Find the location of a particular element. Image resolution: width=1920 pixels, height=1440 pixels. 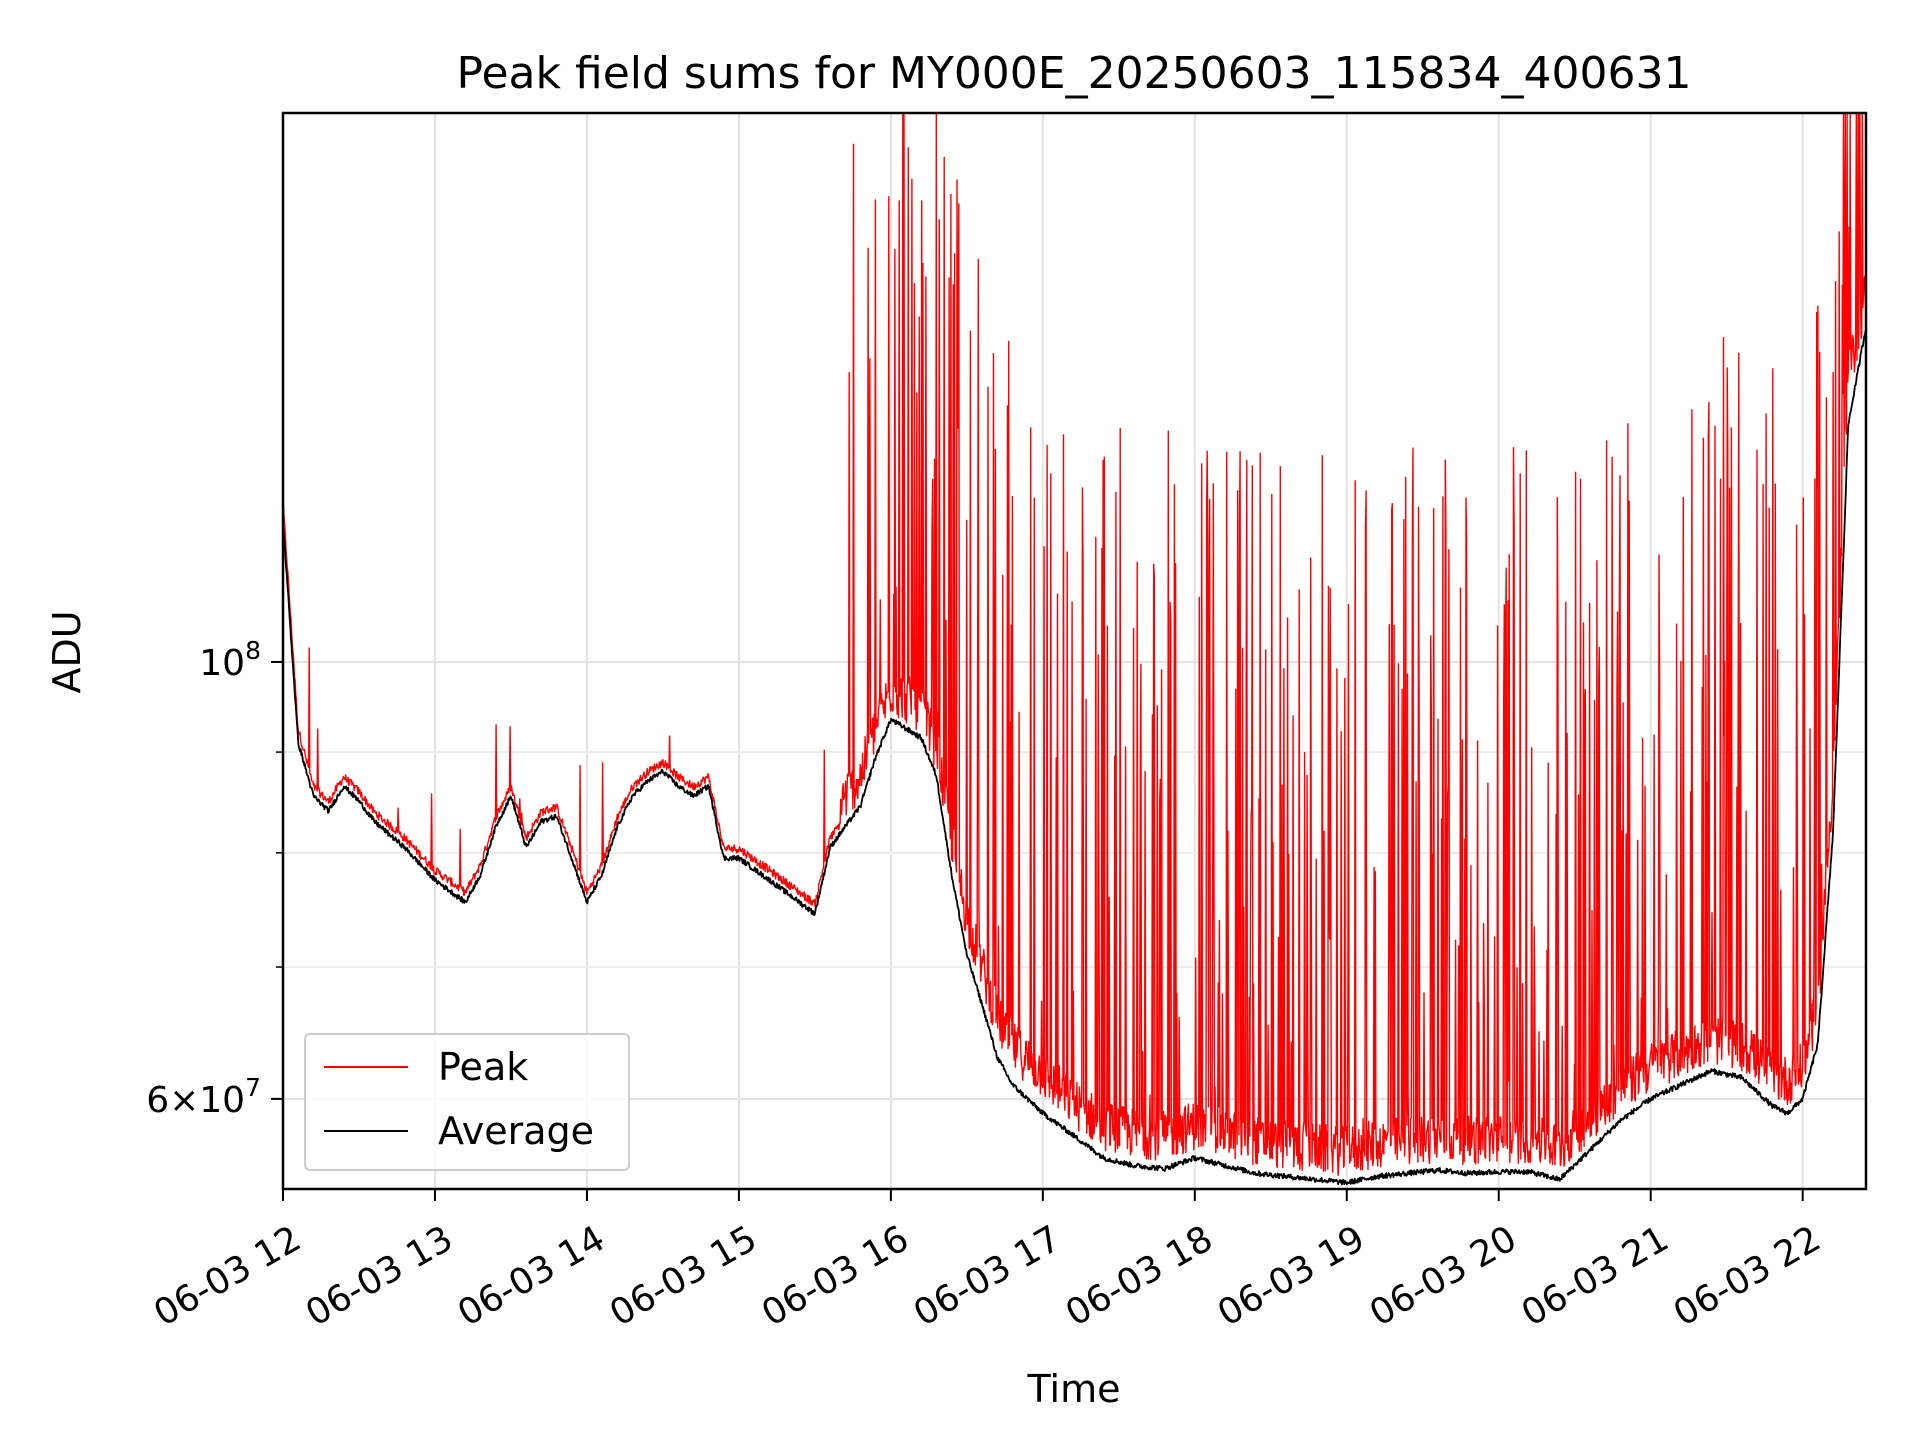

y-tick-label: 108 is located at coordinates (230, 660).